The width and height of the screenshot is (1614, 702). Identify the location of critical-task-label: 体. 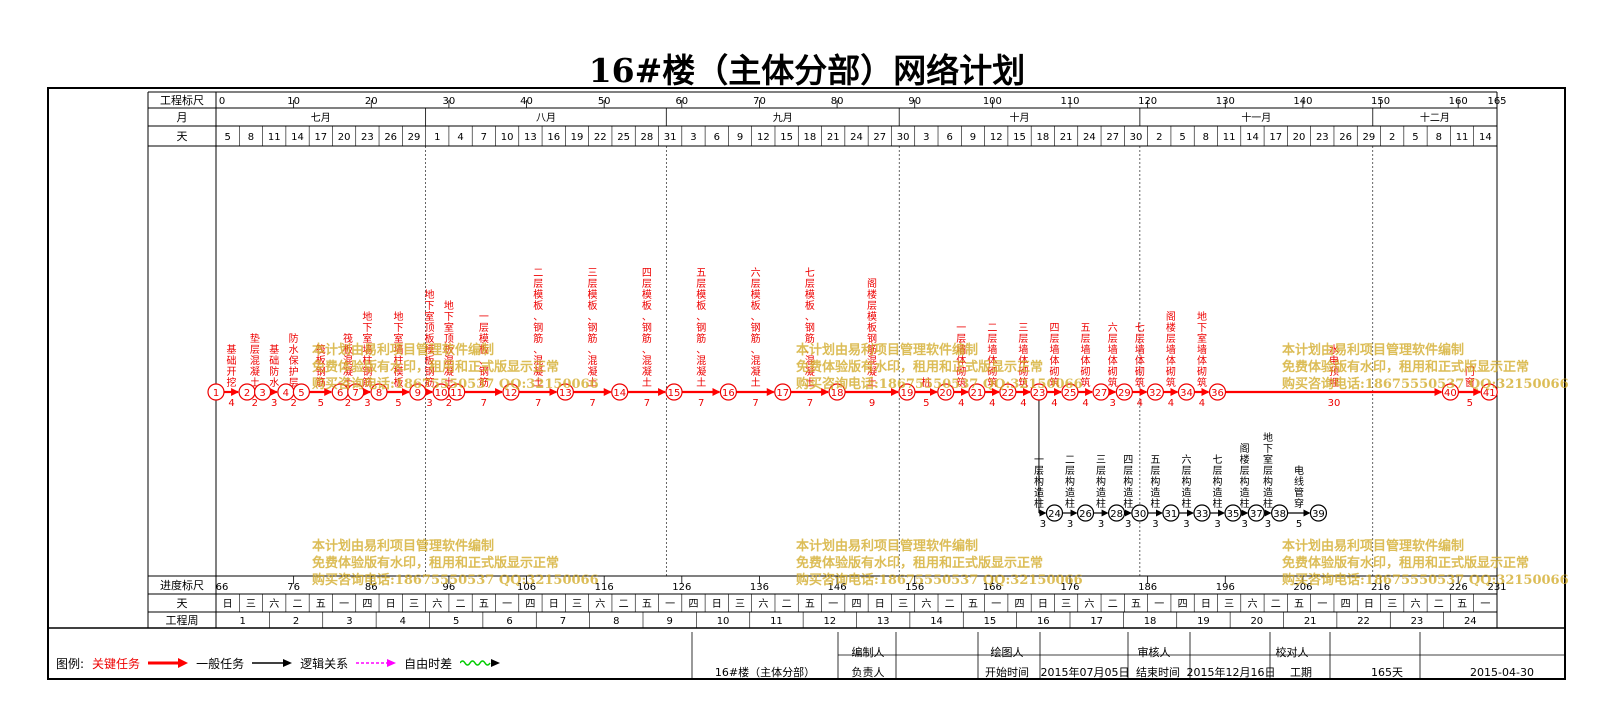
(1023, 361).